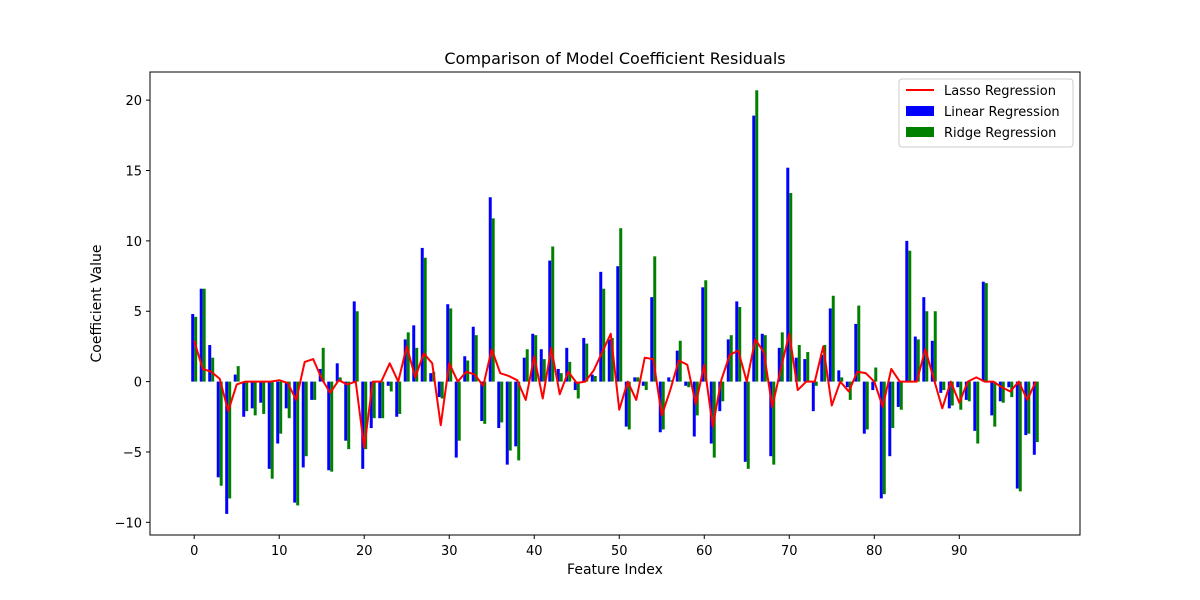 The width and height of the screenshot is (1200, 600). What do you see at coordinates (133, 172) in the screenshot?
I see `y-tick-label: 15` at bounding box center [133, 172].